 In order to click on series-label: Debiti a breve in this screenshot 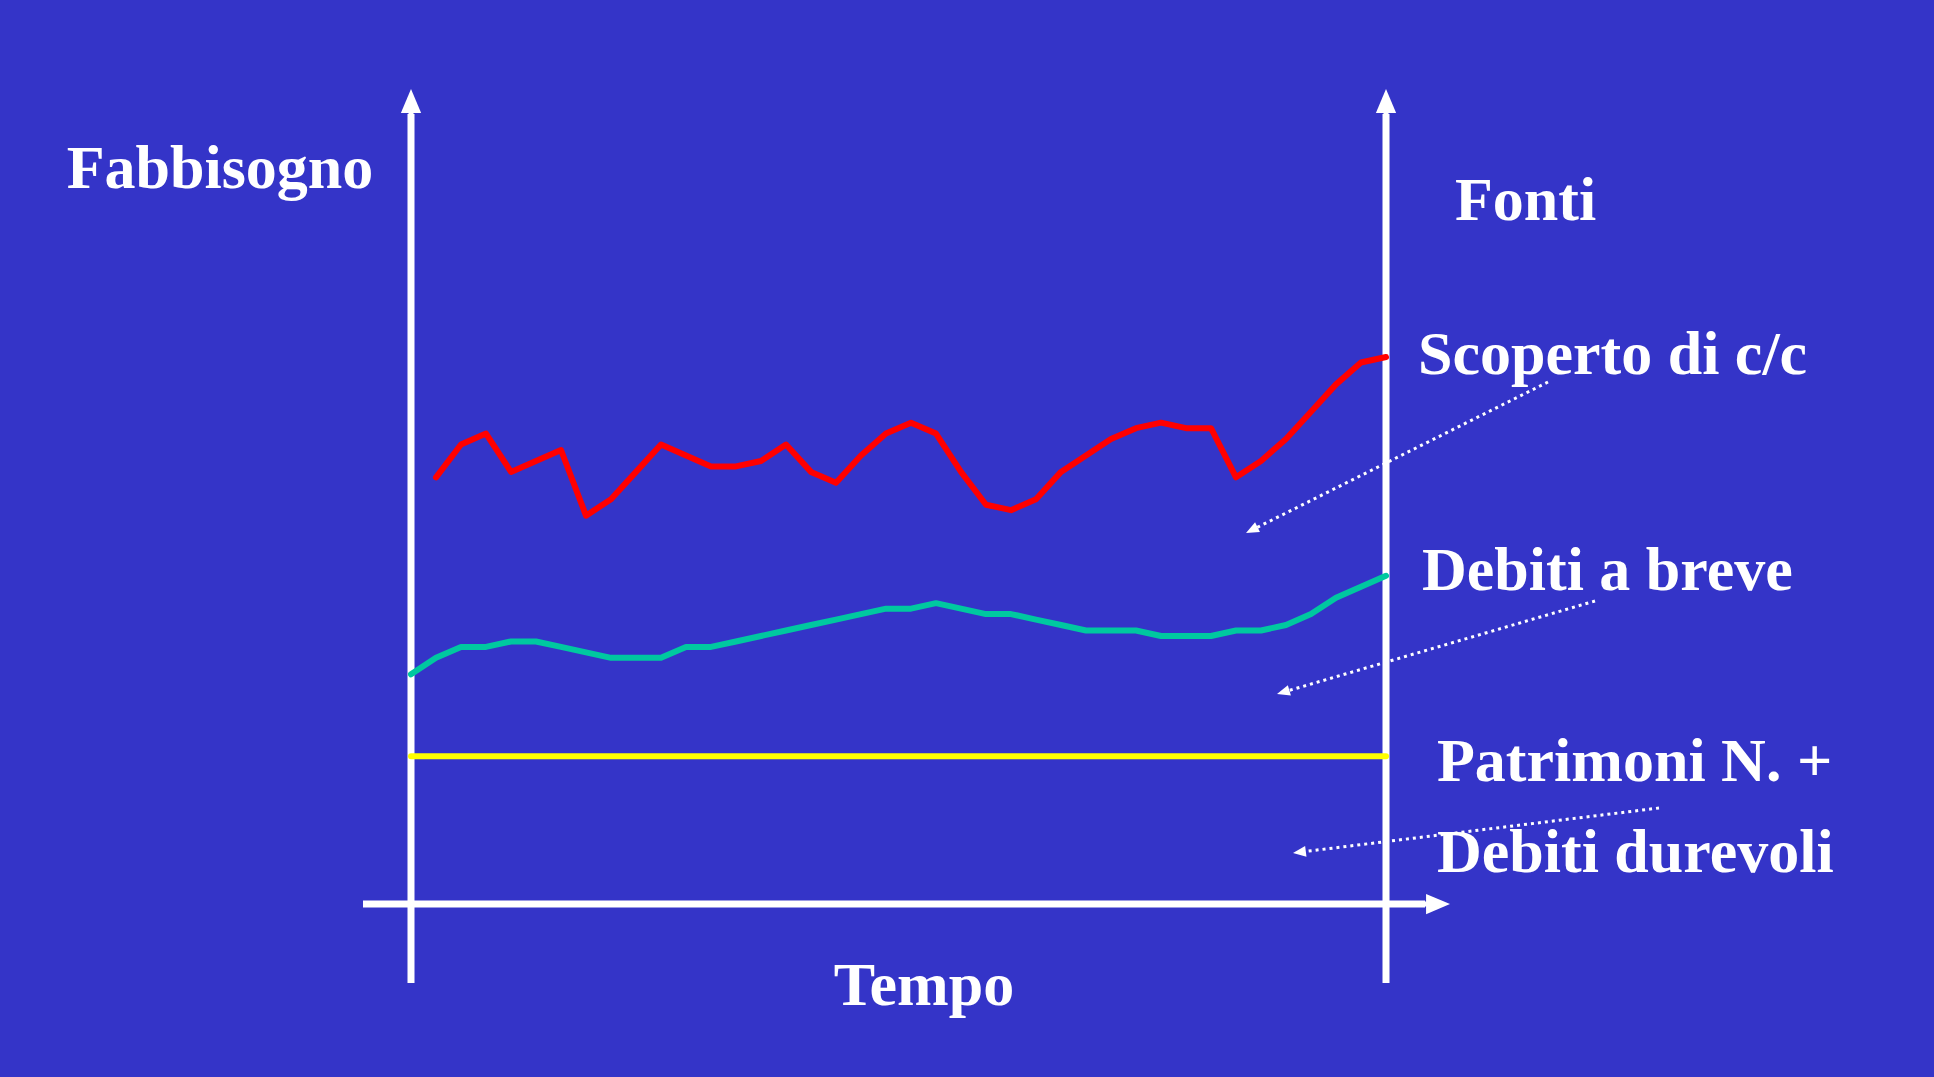, I will do `click(1607, 569)`.